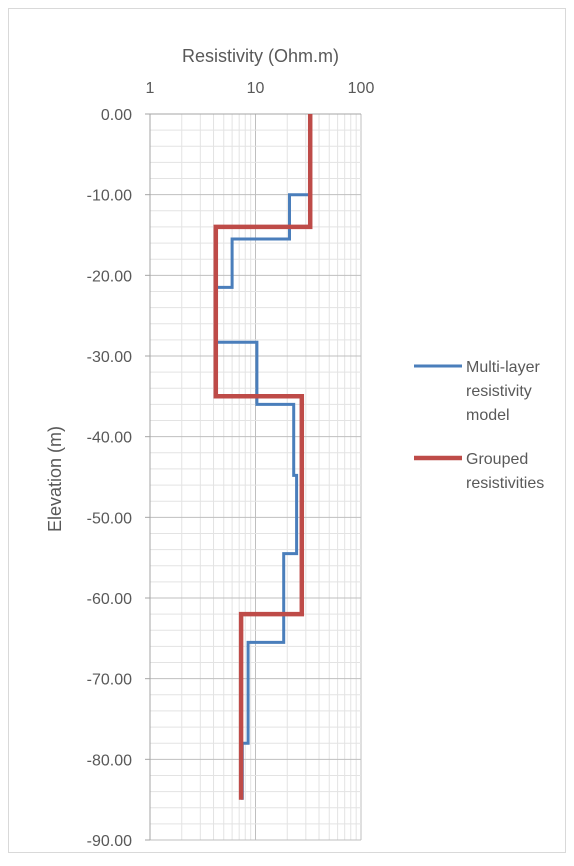  I want to click on series-multi-layer-line, so click(263, 457).